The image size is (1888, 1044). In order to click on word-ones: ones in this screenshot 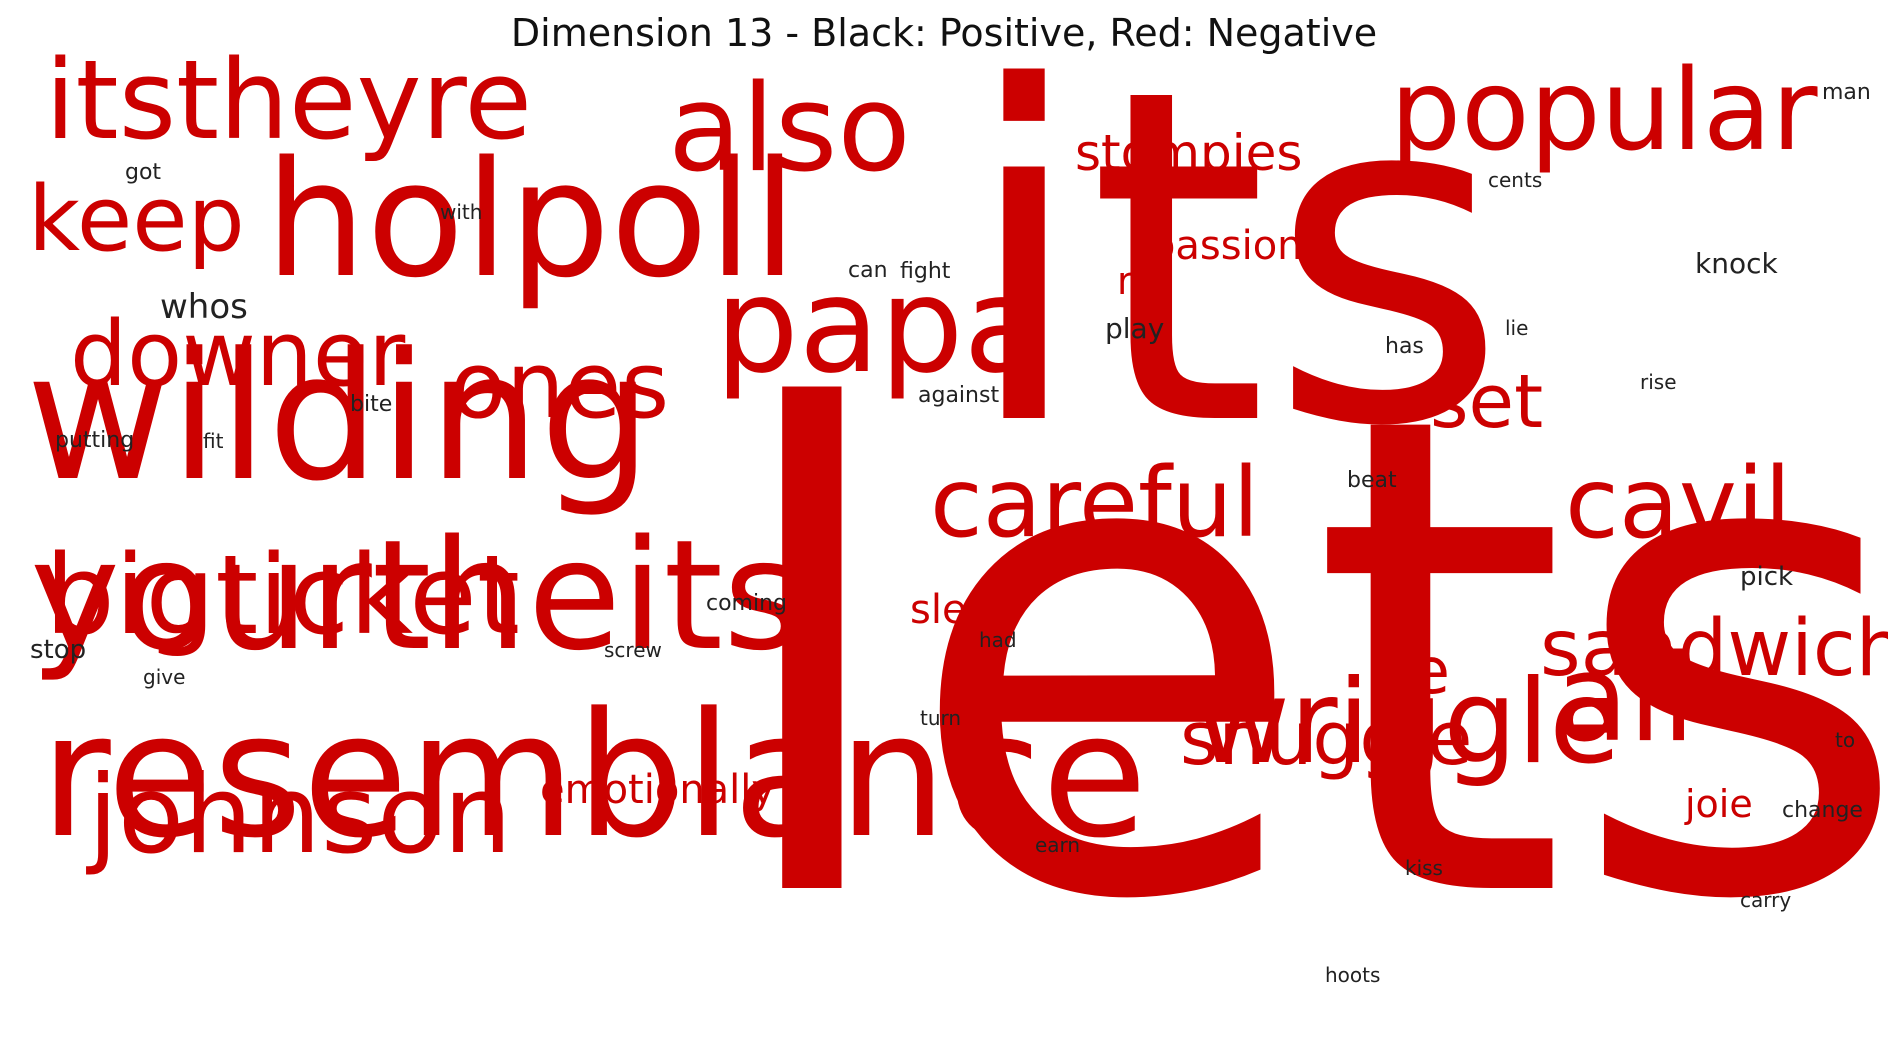, I will do `click(560, 385)`.